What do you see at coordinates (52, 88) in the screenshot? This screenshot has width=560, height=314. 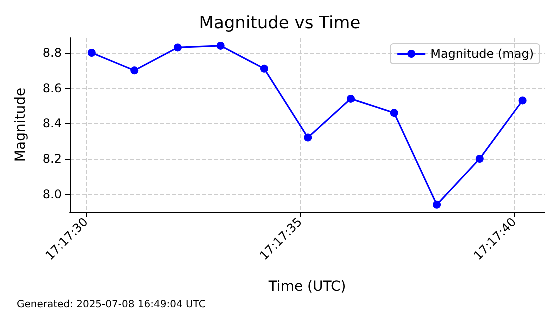 I see `y-tick-label: 8.6` at bounding box center [52, 88].